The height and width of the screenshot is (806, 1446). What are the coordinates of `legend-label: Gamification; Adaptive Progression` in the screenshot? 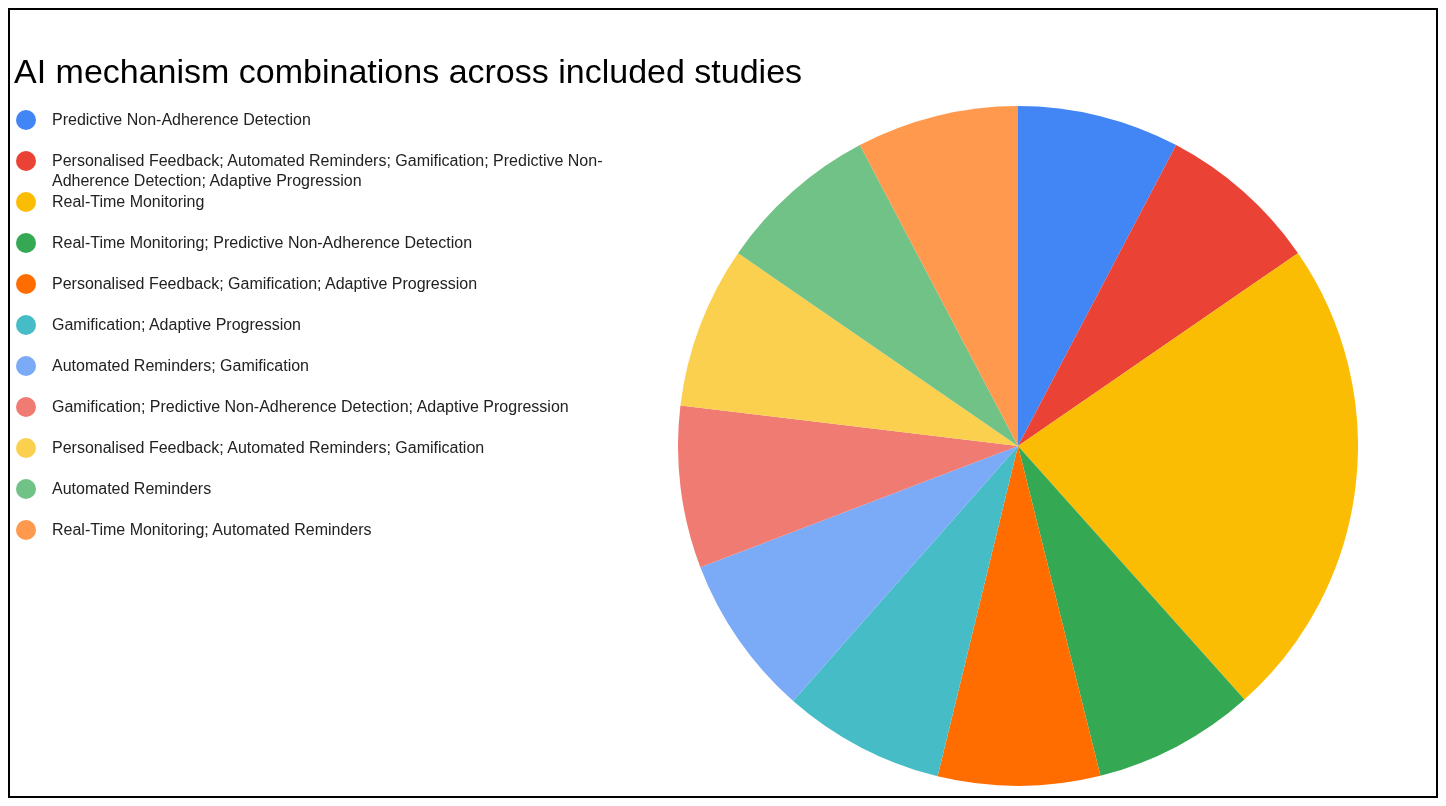 It's located at (177, 325).